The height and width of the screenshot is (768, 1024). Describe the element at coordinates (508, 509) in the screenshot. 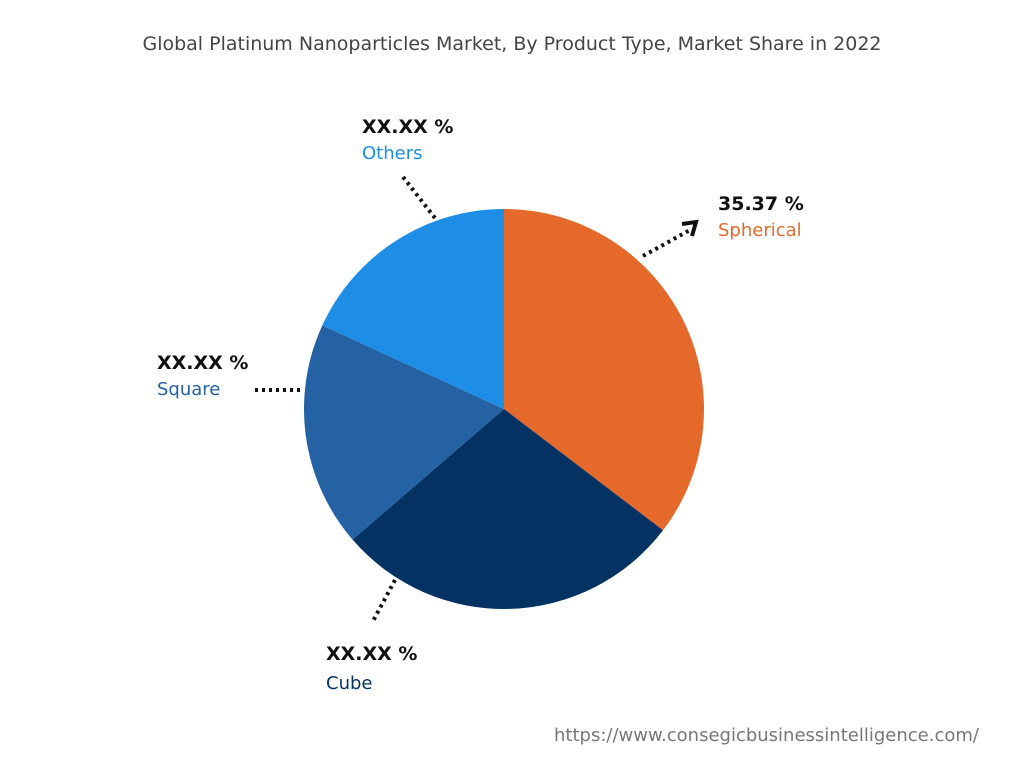

I see `pie-slice-cube` at that location.